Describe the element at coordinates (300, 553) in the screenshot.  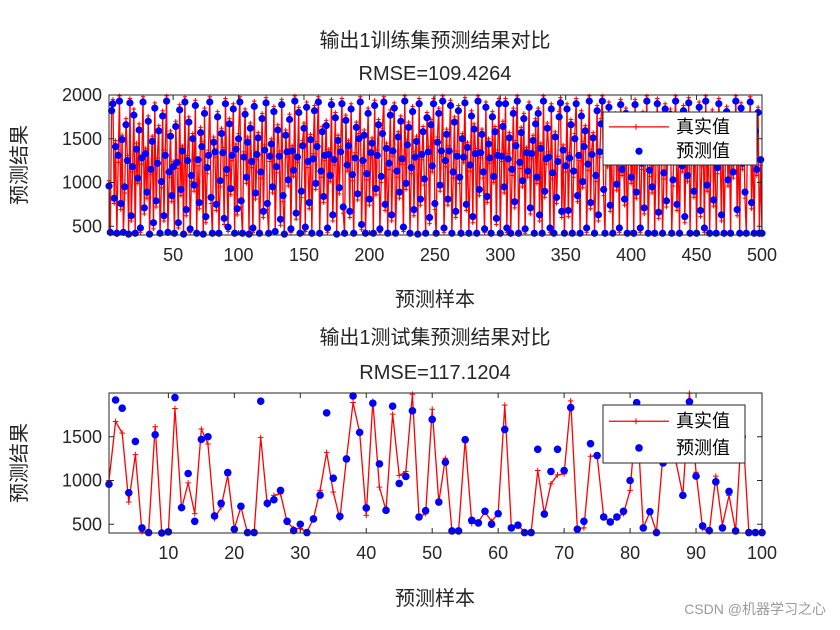
I see `test-xtick-label: 30` at that location.